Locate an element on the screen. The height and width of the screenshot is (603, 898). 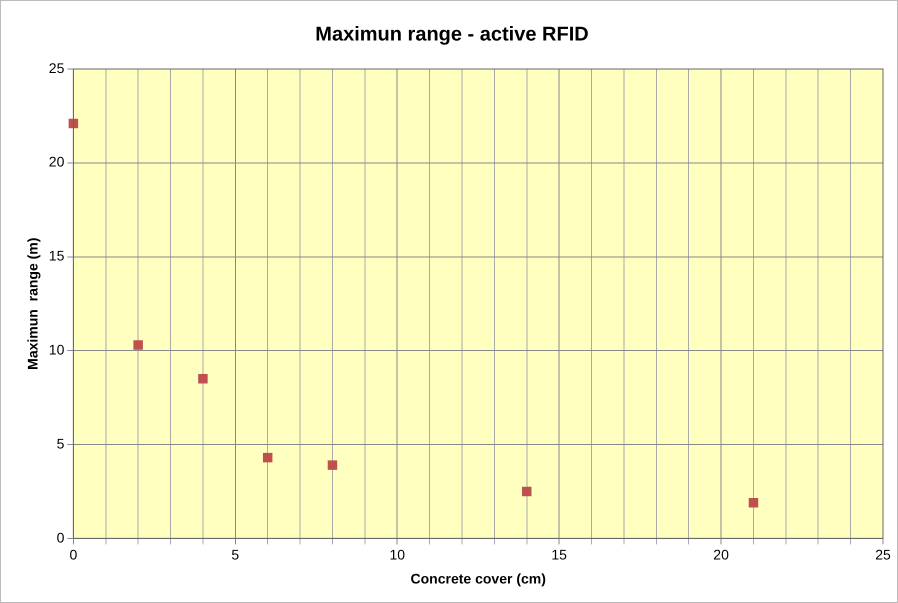
y-axis-title: Maximun range (m) is located at coordinates (32, 304).